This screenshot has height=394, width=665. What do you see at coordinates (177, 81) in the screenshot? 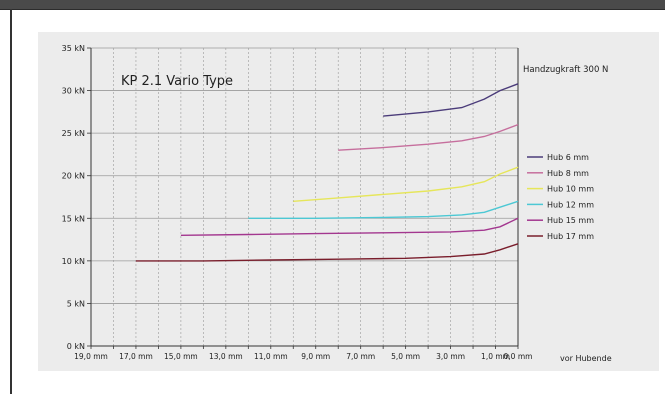
I see `chart-title: KP 2.1 Vario Type` at bounding box center [177, 81].